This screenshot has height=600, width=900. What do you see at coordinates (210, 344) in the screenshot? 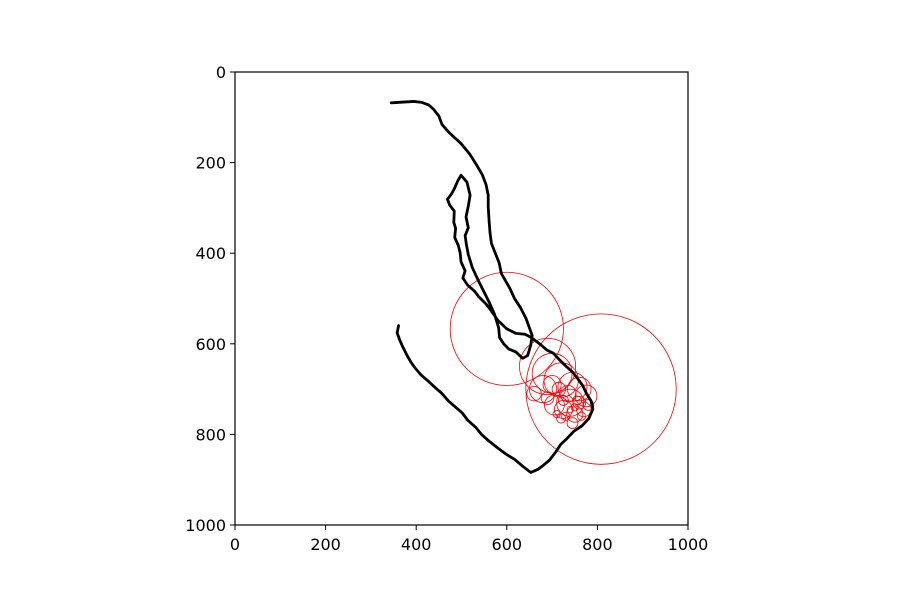
I see `y-tick-label: 600` at bounding box center [210, 344].